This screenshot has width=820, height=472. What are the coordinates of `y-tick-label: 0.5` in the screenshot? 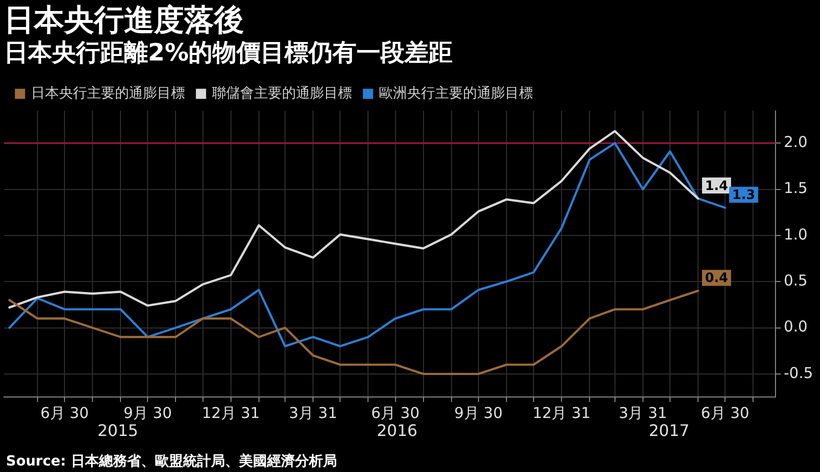 It's located at (796, 280).